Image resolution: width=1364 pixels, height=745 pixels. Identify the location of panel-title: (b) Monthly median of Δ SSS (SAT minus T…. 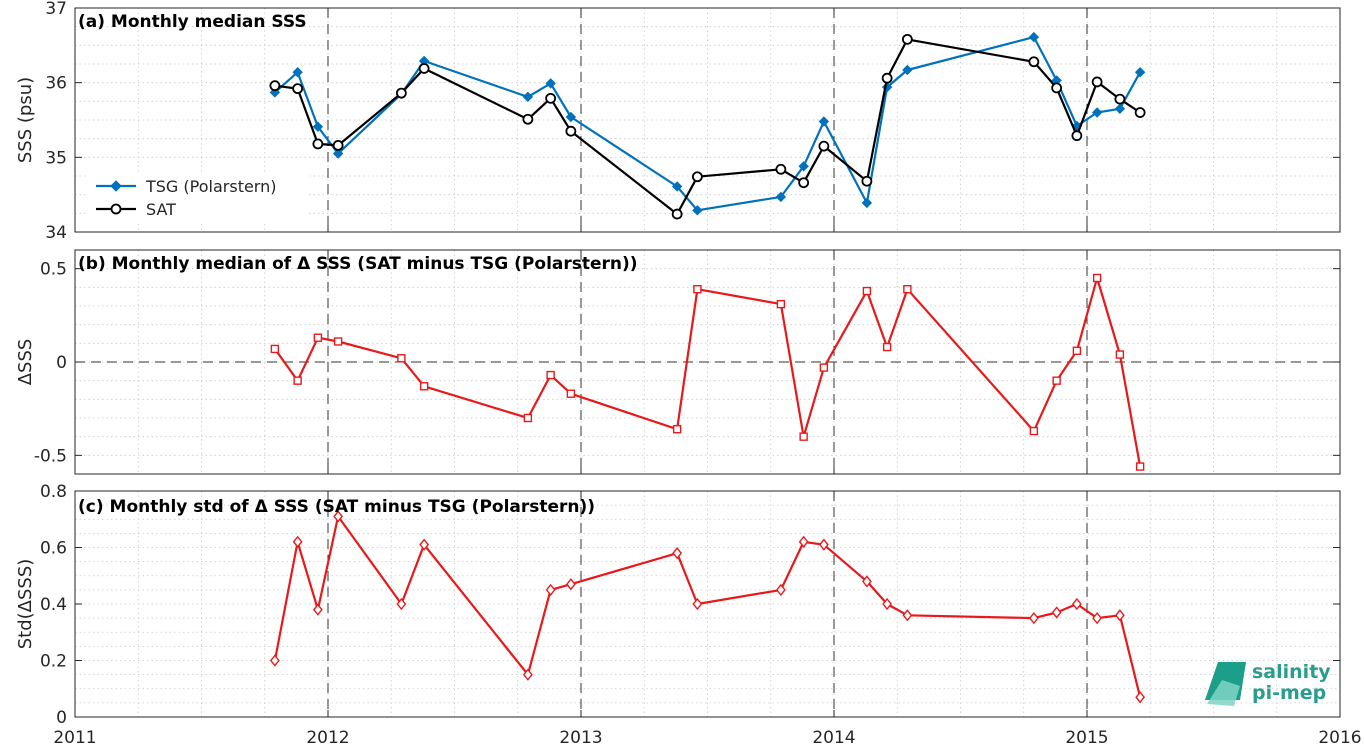
(358, 264).